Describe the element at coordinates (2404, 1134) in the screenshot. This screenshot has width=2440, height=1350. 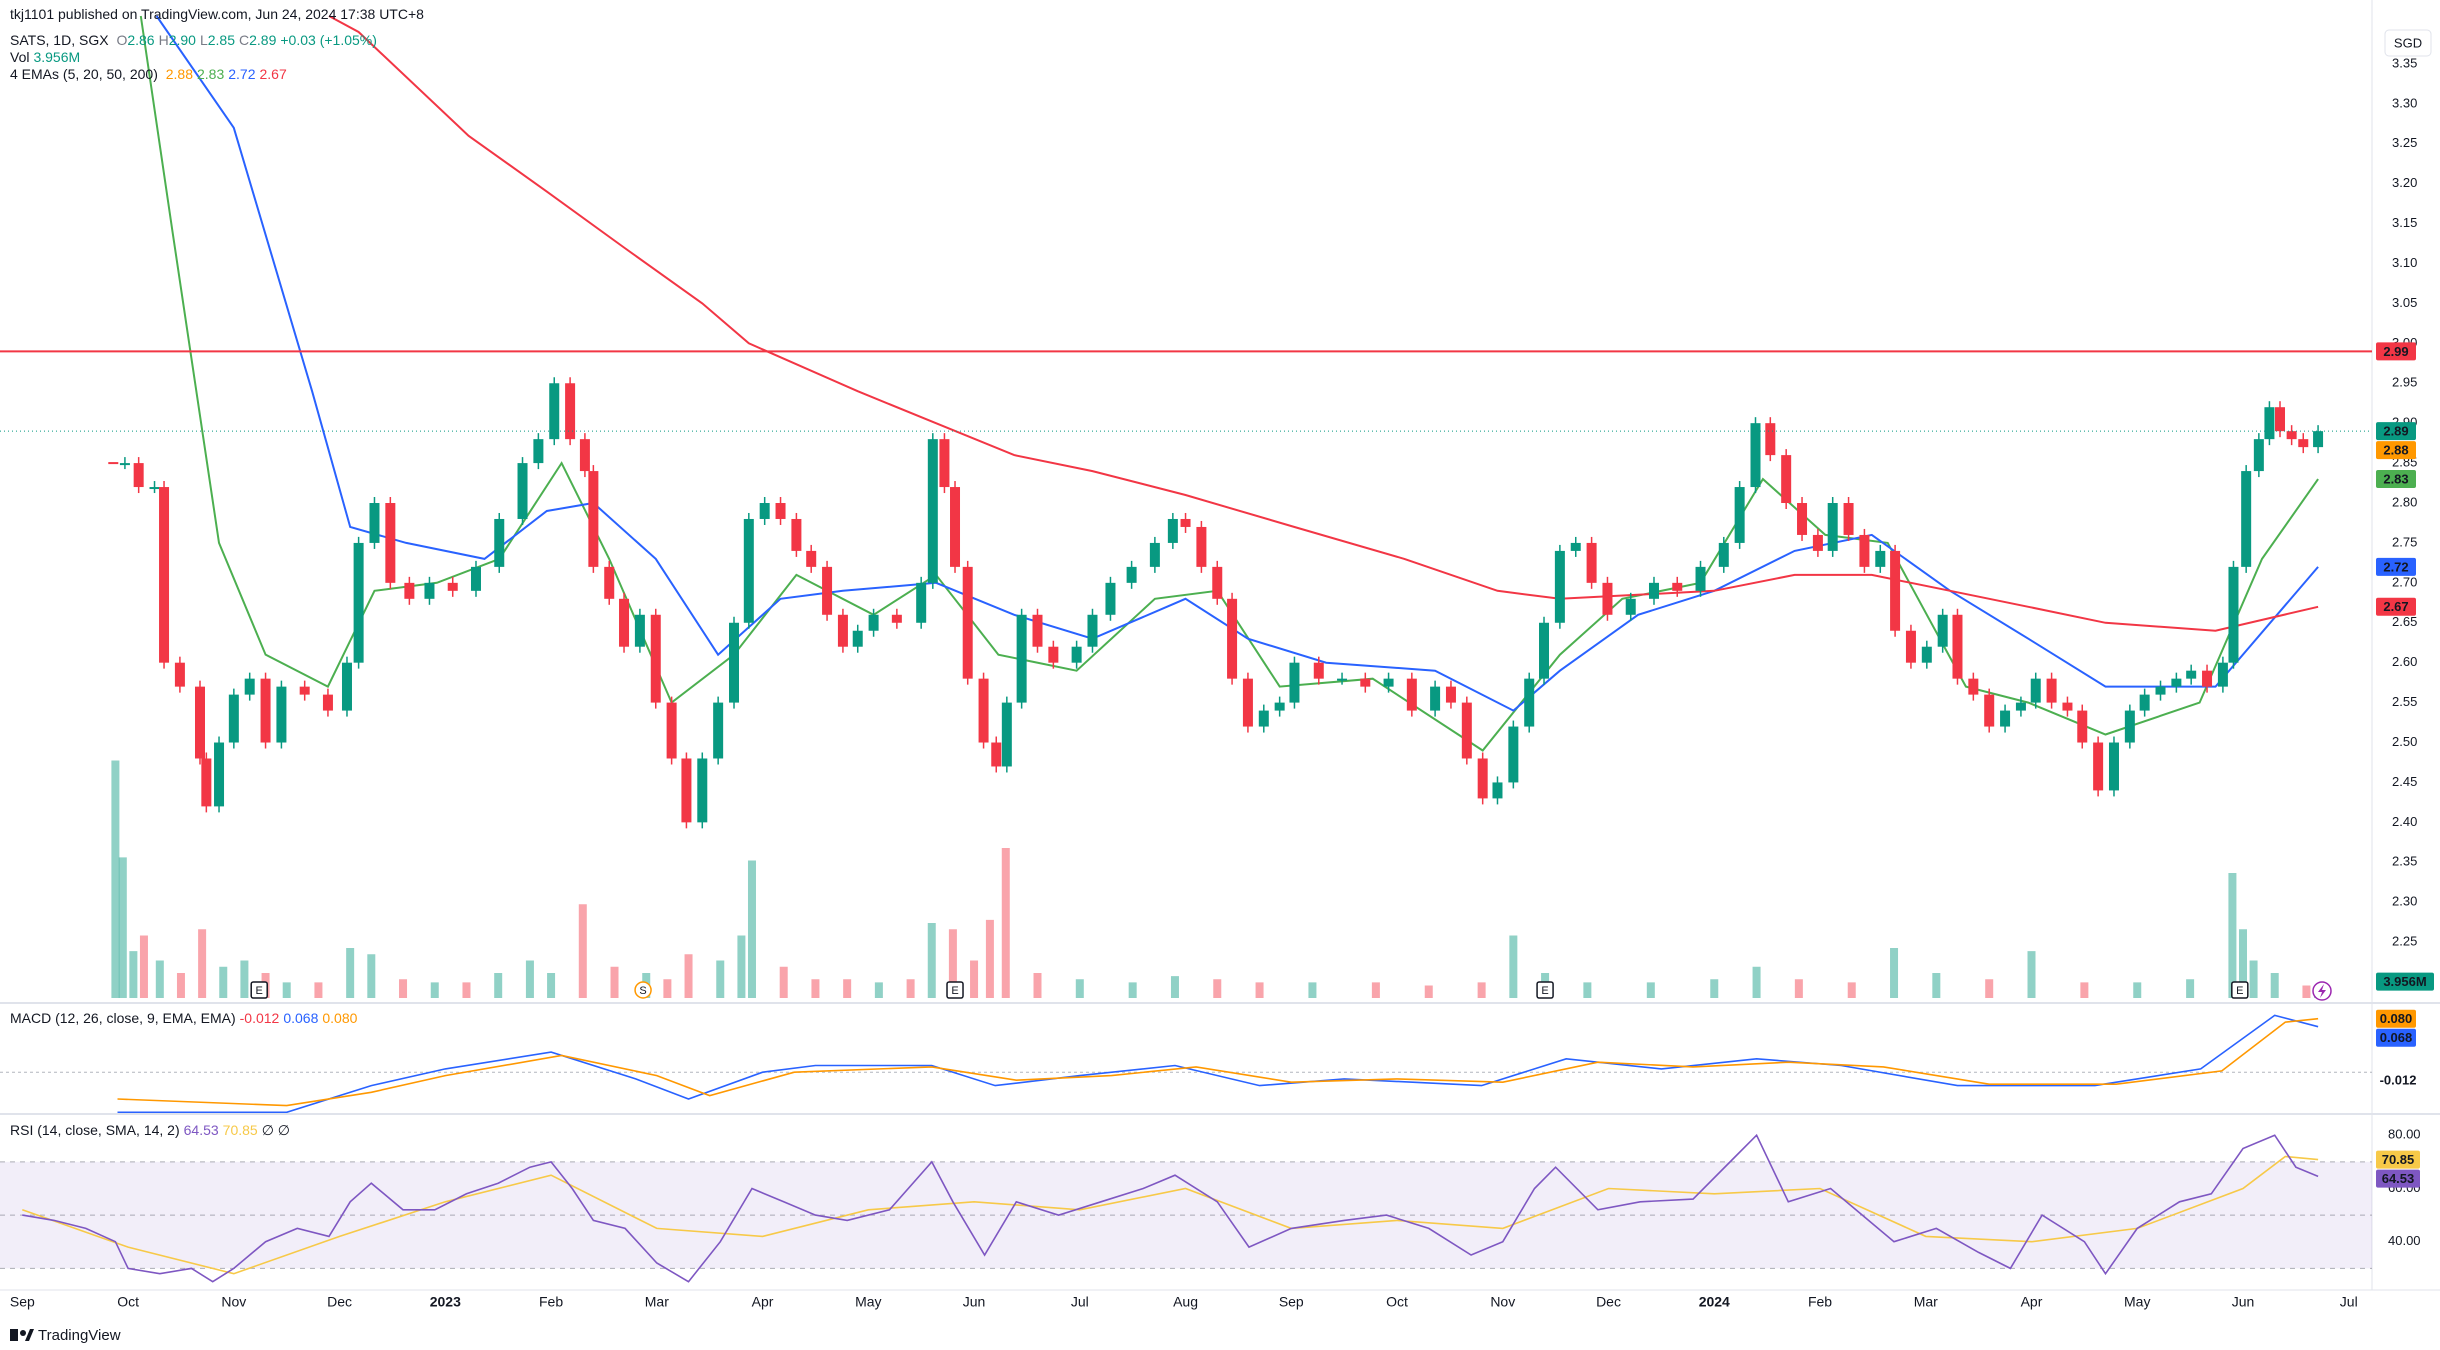
I see `rsi-tick-label: 80.00` at that location.